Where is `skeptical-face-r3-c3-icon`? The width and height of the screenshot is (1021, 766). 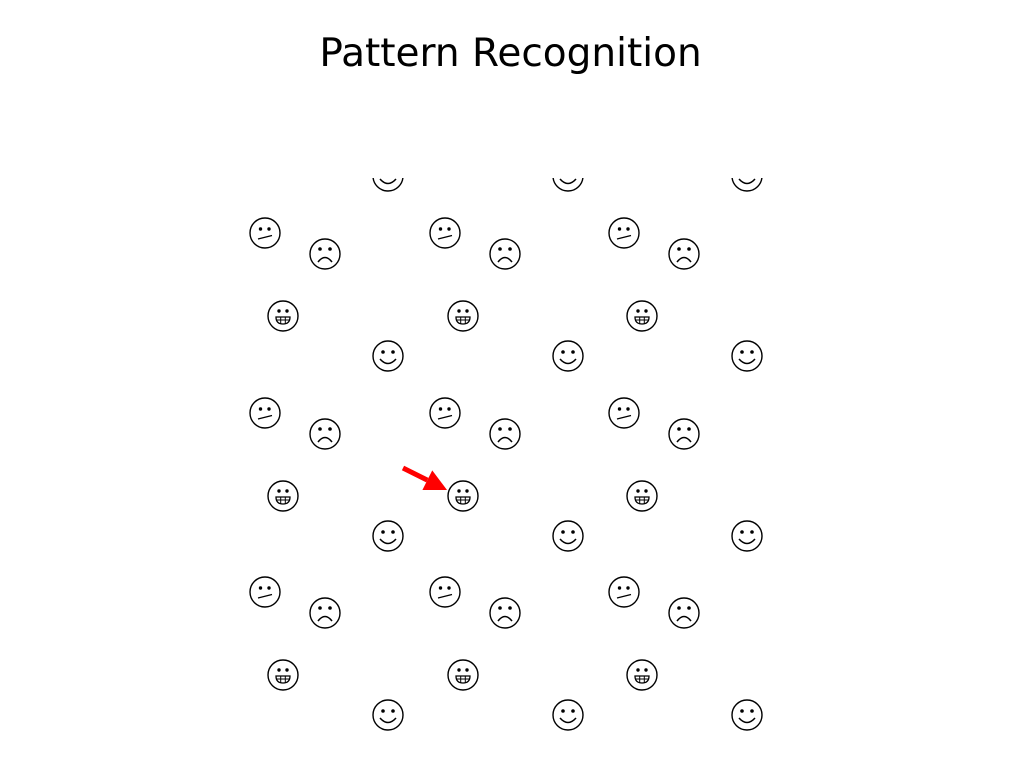 skeptical-face-r3-c3-icon is located at coordinates (624, 592).